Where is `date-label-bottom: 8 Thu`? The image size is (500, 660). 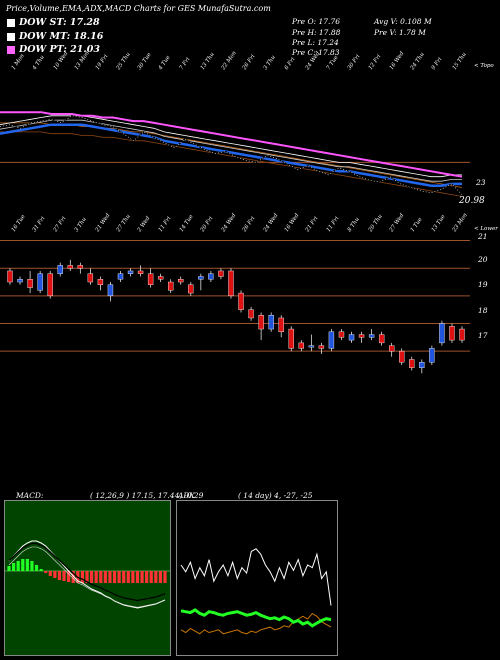
date-label-bottom: 8 Thu is located at coordinates (354, 224).